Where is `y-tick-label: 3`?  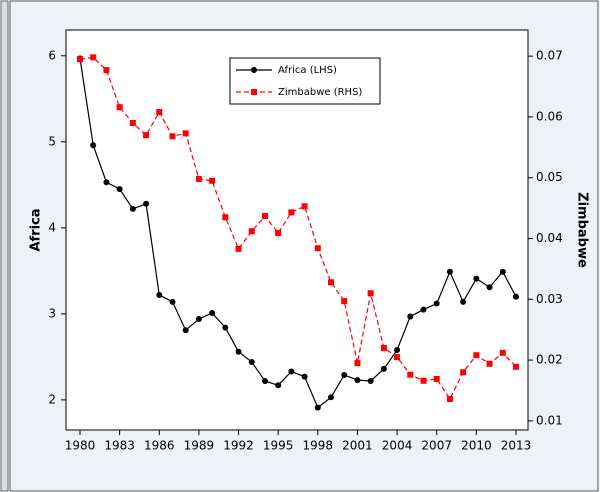
y-tick-label: 3 is located at coordinates (52, 313).